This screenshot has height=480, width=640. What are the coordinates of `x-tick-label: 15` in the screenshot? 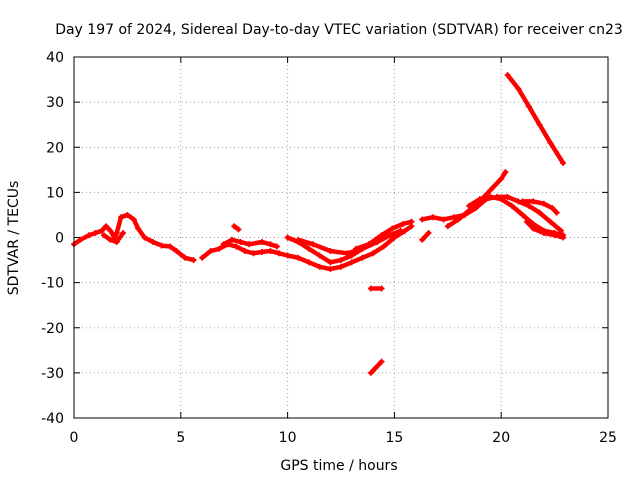 It's located at (394, 438).